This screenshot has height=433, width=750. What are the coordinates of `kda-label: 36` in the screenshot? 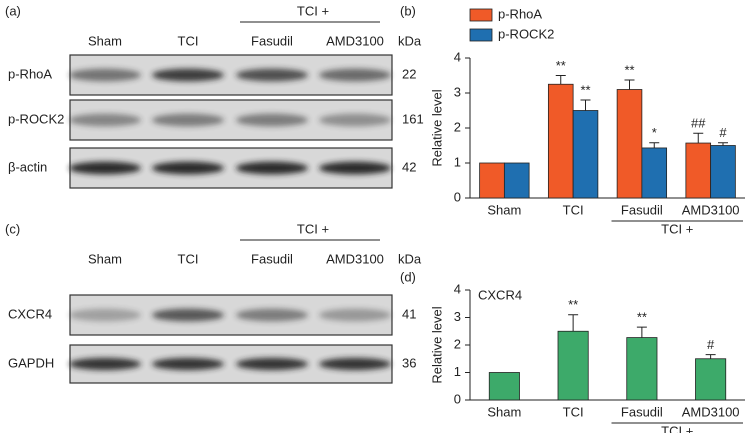 It's located at (409, 362).